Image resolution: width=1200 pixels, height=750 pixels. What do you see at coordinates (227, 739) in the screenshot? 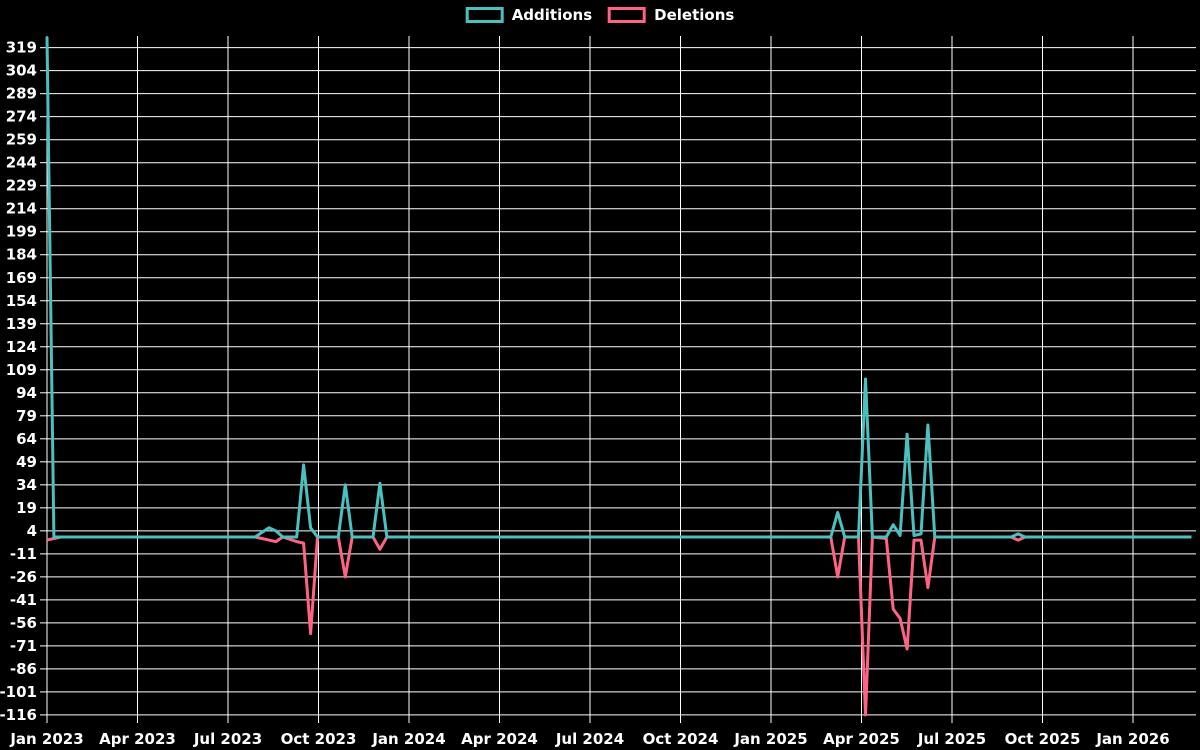
I see `x-tick-label: Jul 2023` at bounding box center [227, 739].